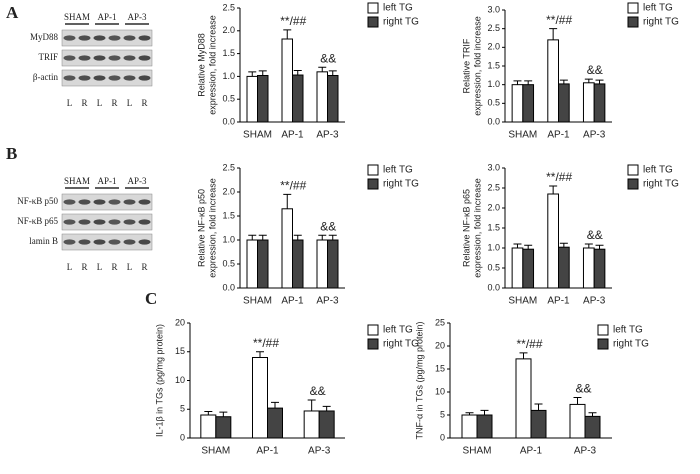 This screenshot has width=700, height=474. What do you see at coordinates (137, 17) in the screenshot?
I see `blot-group: AP-3` at bounding box center [137, 17].